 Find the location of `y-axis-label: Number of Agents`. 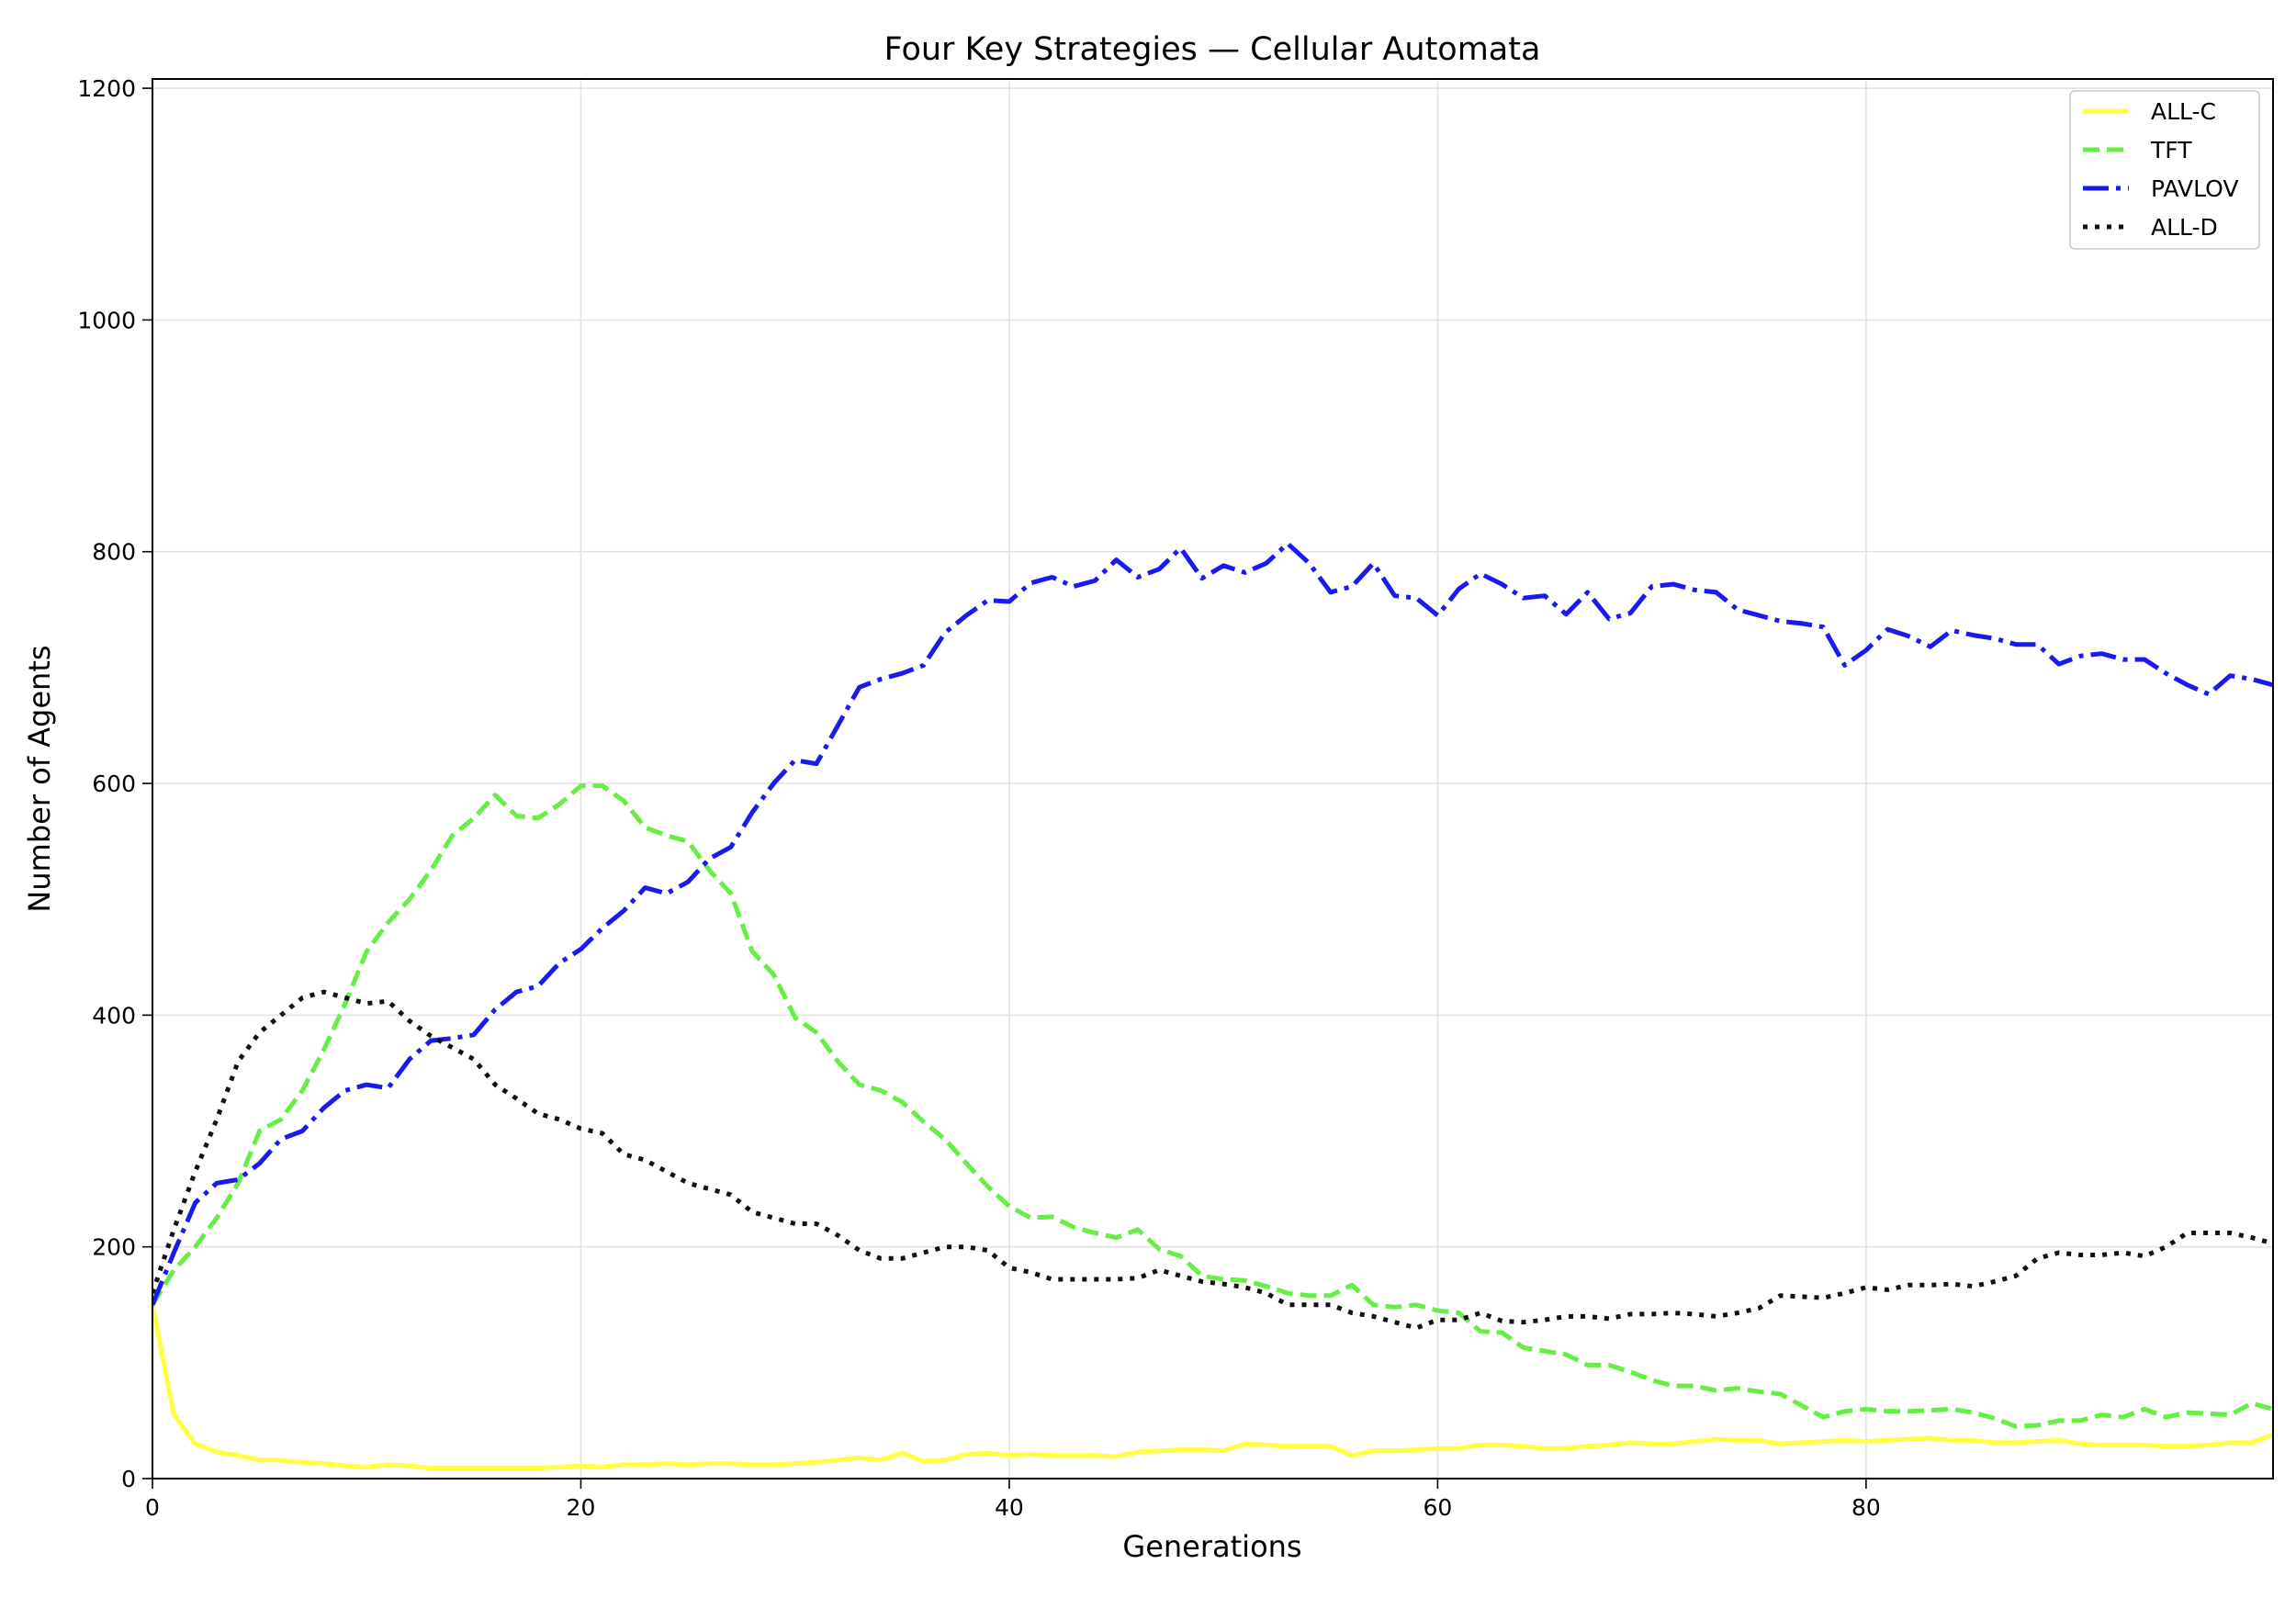

y-axis-label: Number of Agents is located at coordinates (39, 778).